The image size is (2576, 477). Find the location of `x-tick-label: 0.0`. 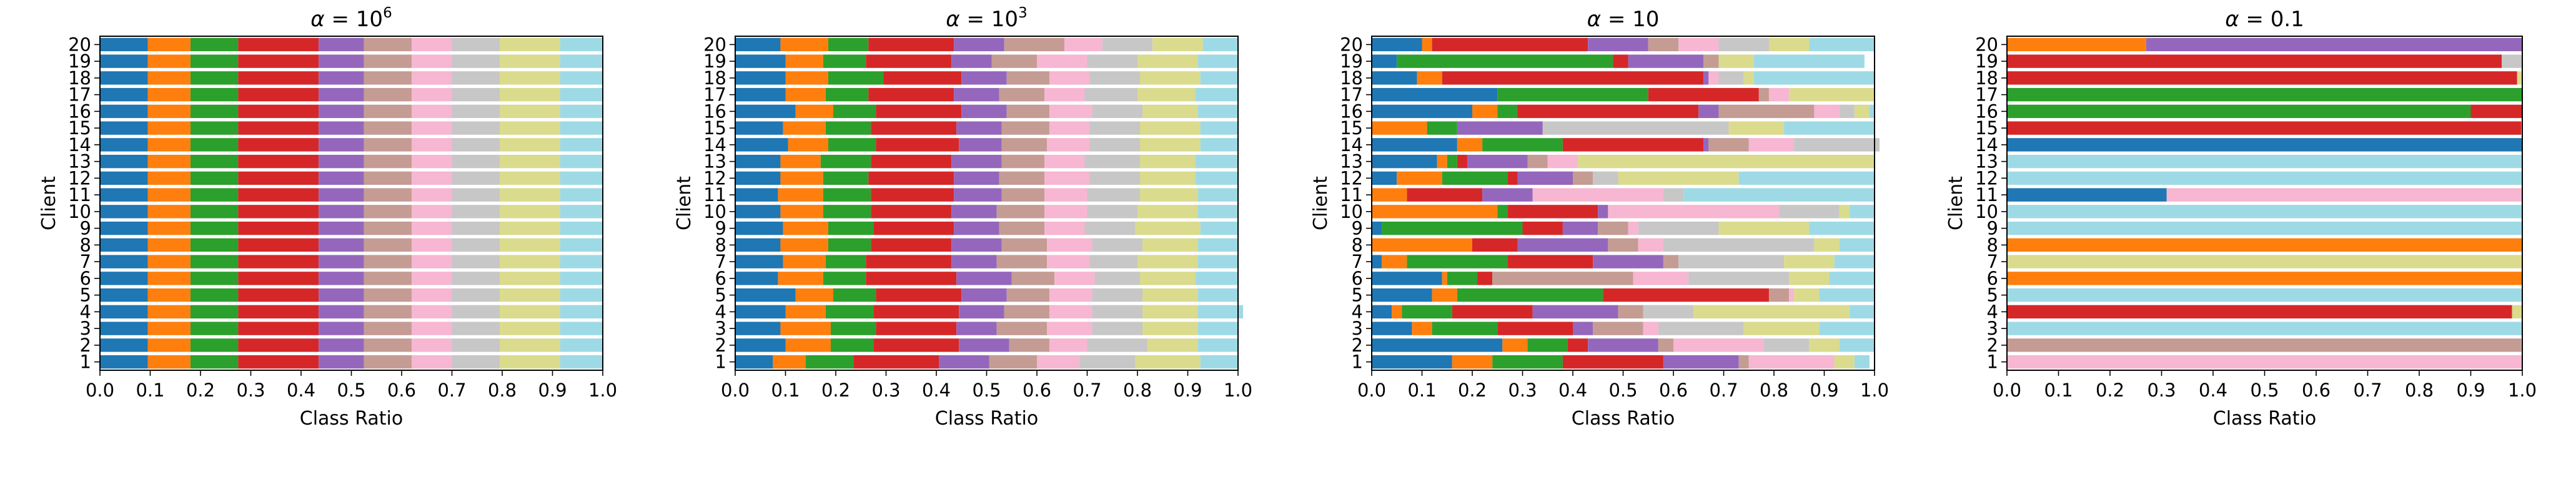

x-tick-label: 0.0 is located at coordinates (735, 390).